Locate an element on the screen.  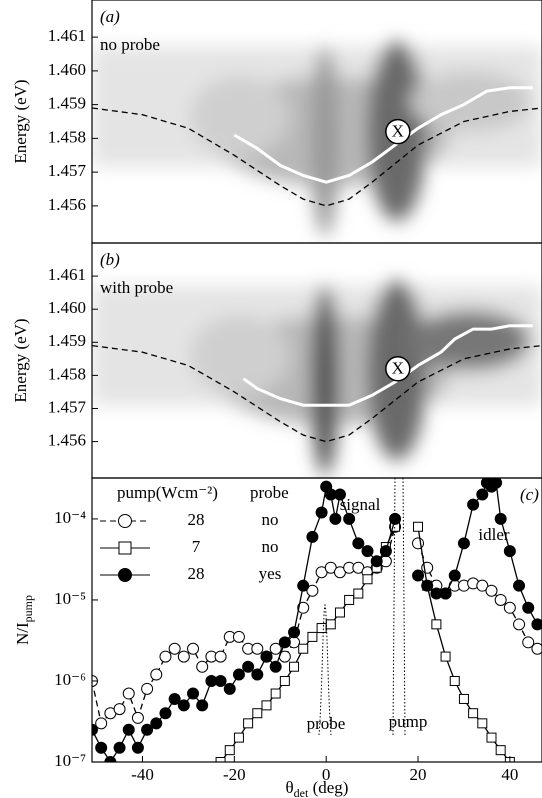
x-tick-label: 20 is located at coordinates (418, 774).